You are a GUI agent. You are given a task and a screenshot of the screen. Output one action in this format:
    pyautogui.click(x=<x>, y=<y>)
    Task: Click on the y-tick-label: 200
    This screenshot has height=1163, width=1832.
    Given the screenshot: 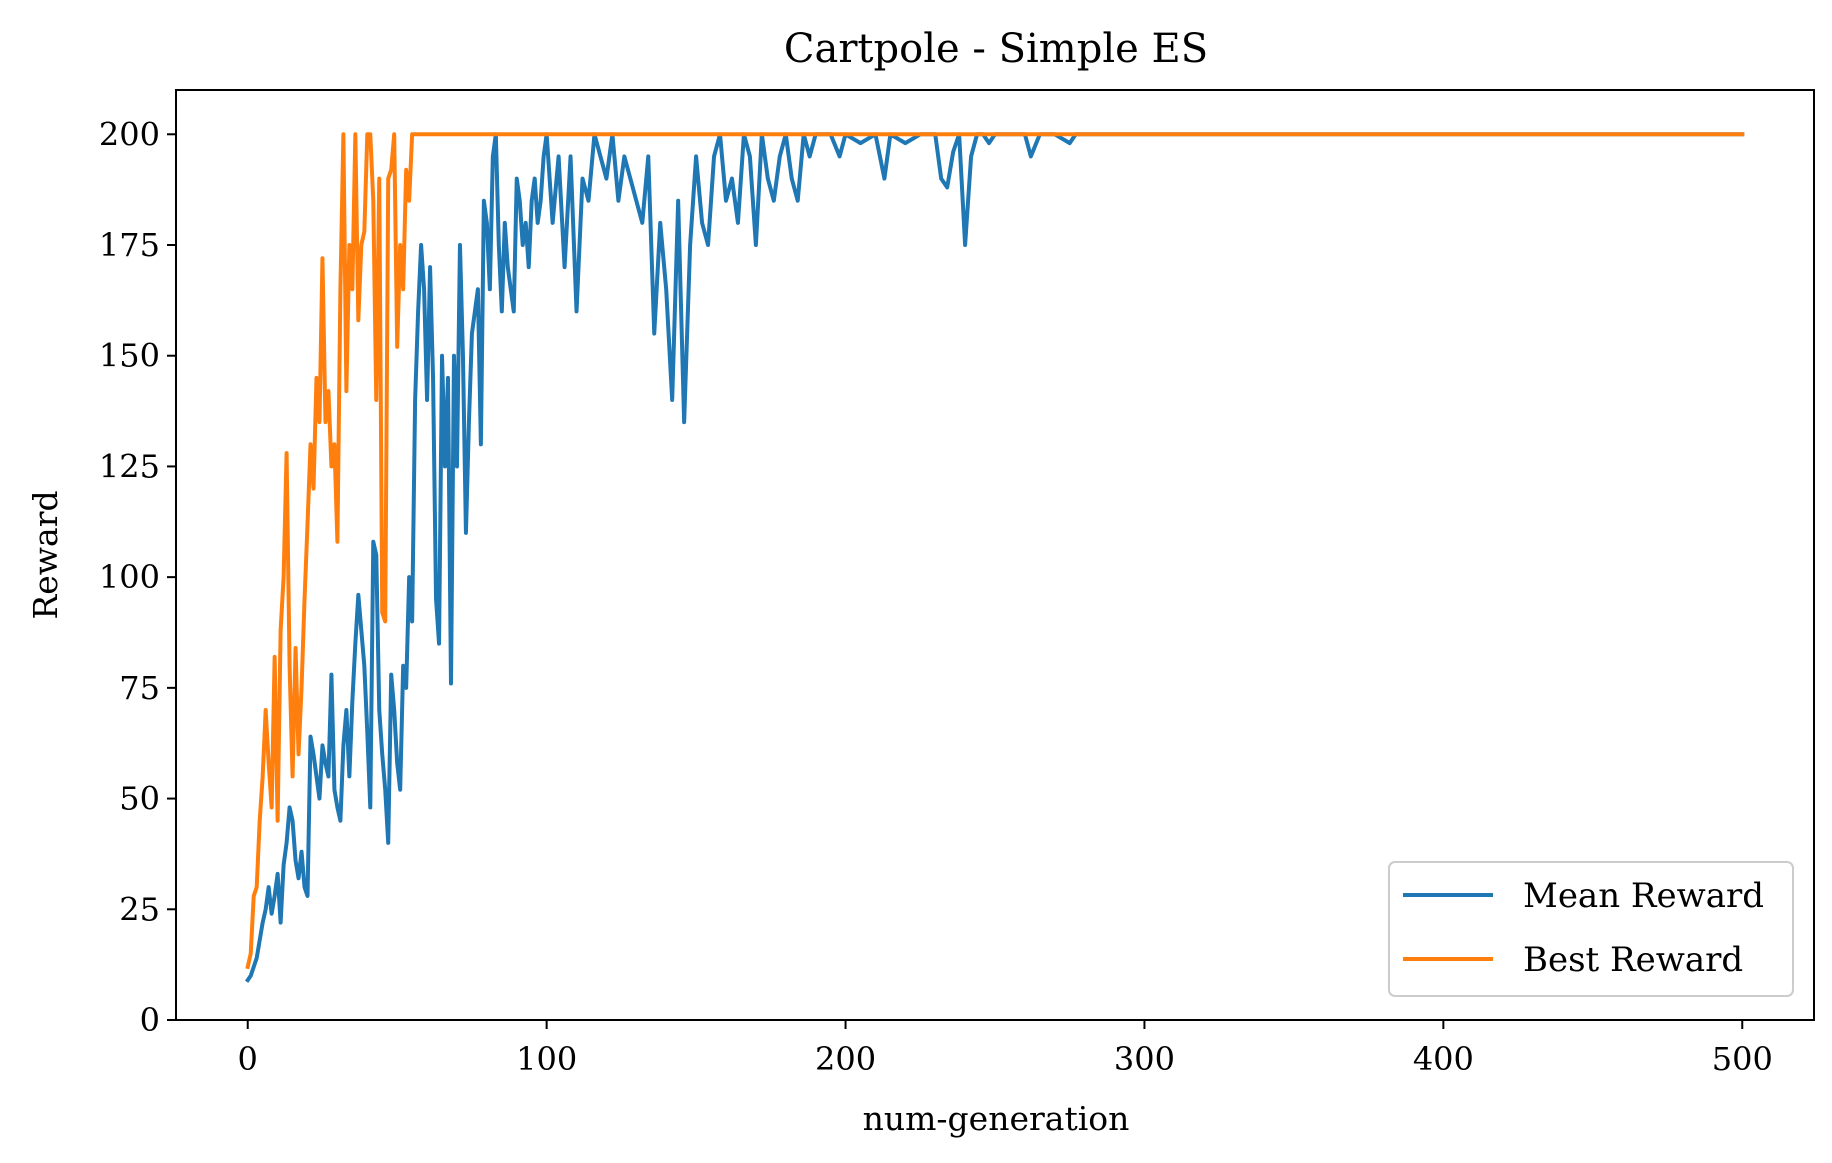 What is the action you would take?
    pyautogui.click(x=129, y=134)
    